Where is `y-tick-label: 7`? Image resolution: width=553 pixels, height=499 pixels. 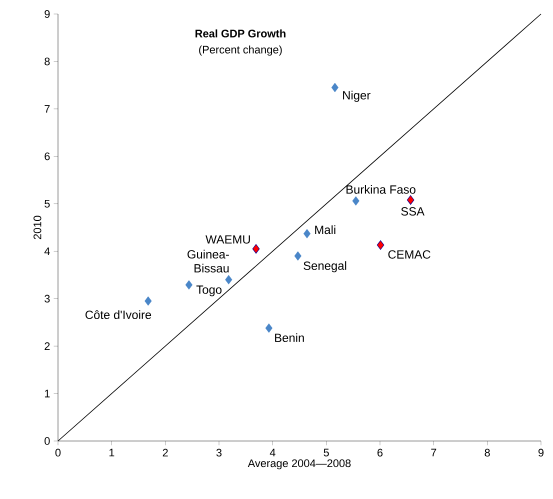 y-tick-label: 7 is located at coordinates (47, 109).